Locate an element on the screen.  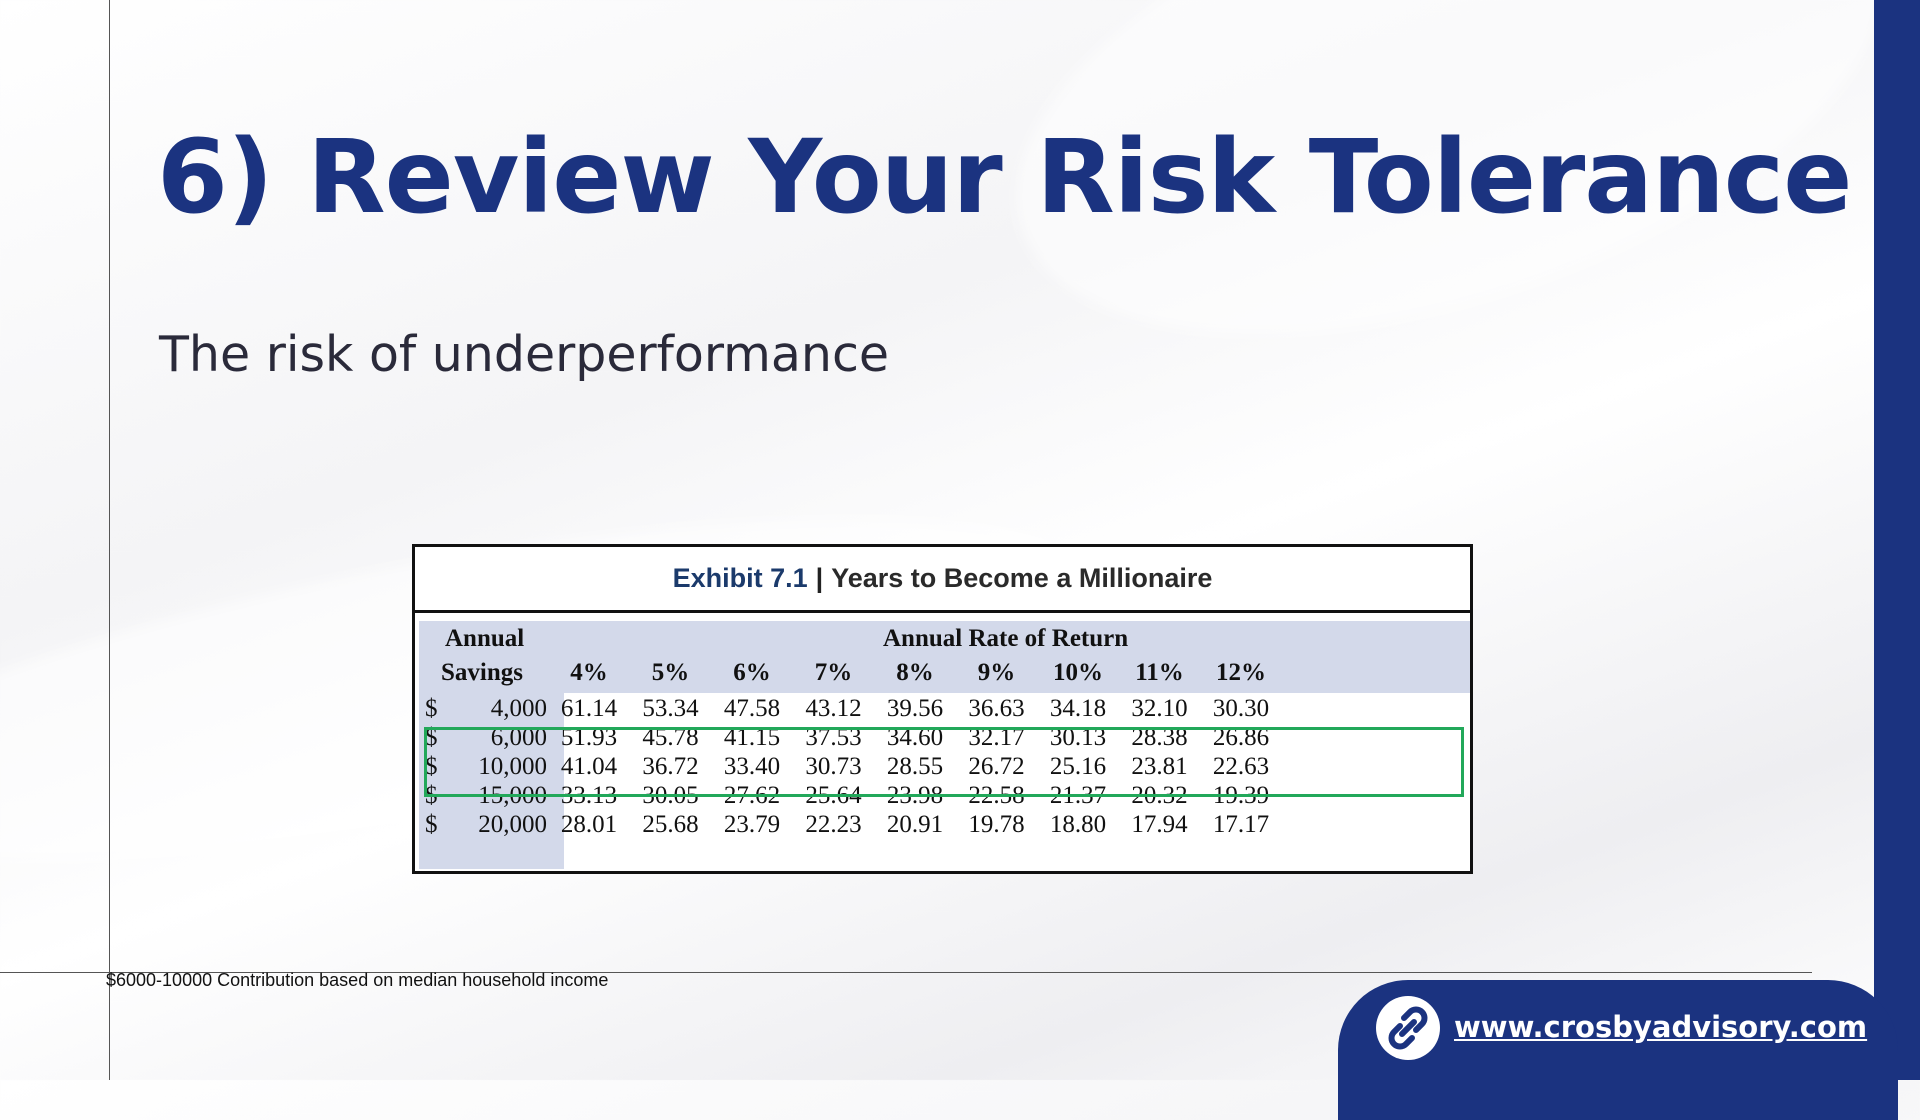
savings-label: Savings is located at coordinates (482, 672).